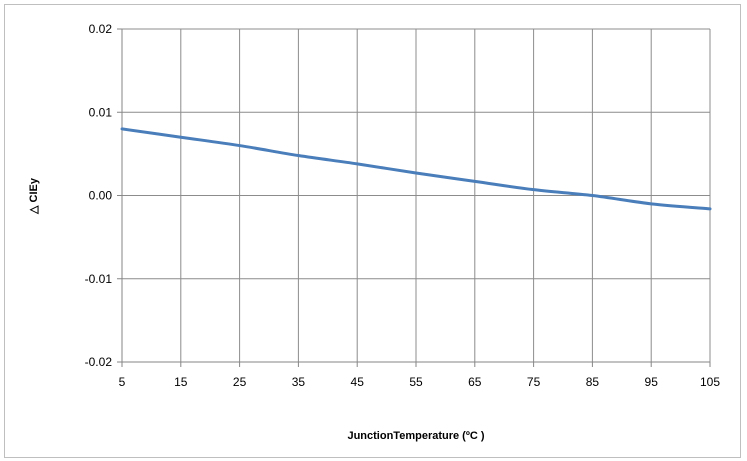  What do you see at coordinates (416, 382) in the screenshot?
I see `x-tick-label: 55` at bounding box center [416, 382].